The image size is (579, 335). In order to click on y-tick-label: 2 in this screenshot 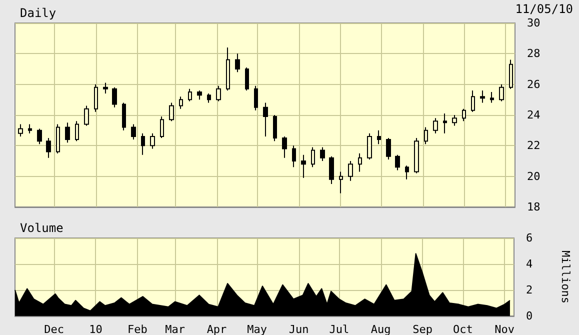, I will do `click(529, 290)`.